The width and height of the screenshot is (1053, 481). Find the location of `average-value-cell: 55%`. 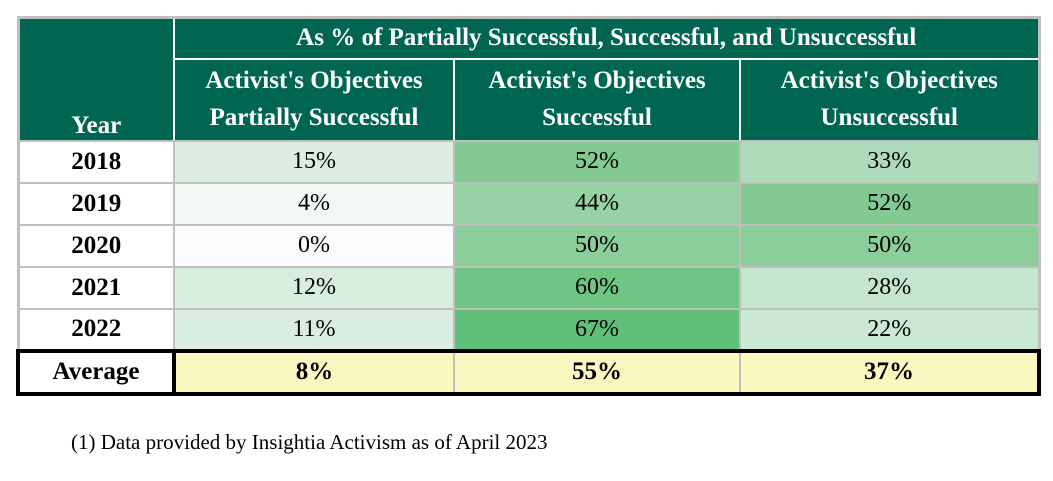

average-value-cell: 55% is located at coordinates (597, 372).